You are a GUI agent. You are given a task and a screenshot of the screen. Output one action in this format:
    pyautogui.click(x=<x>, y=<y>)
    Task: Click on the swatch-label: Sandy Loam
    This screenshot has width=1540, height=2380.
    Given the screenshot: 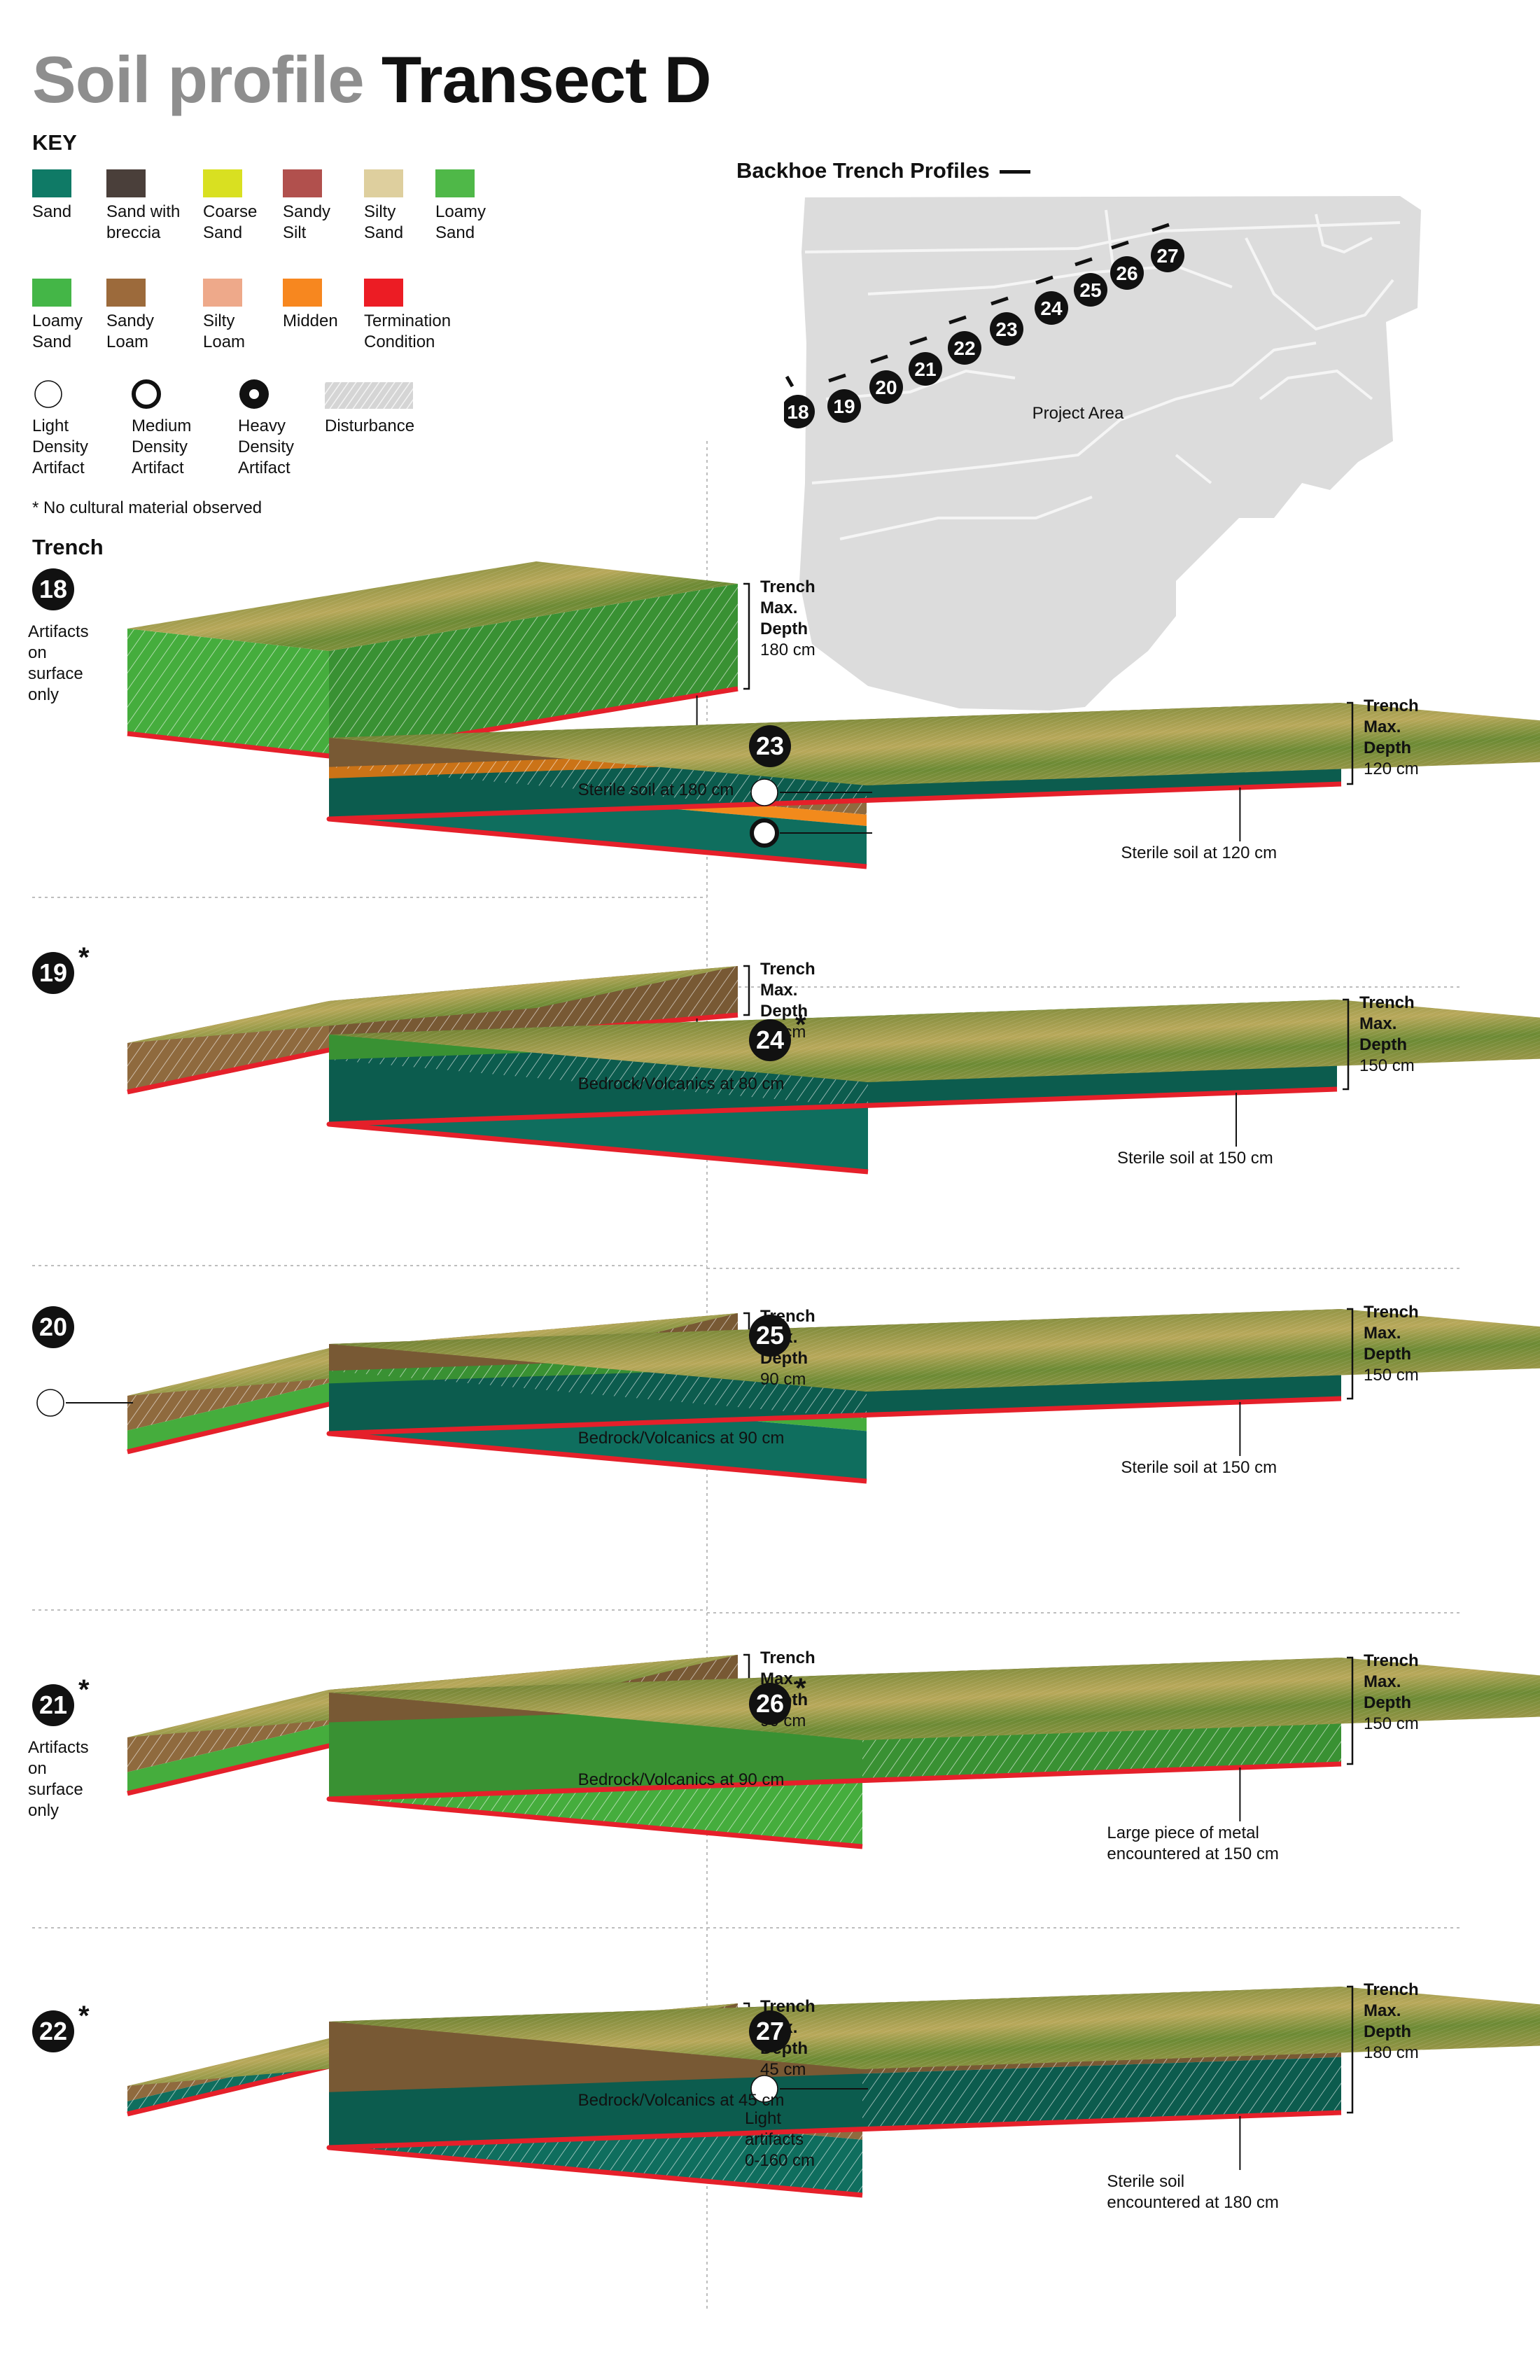 What is the action you would take?
    pyautogui.click(x=130, y=331)
    